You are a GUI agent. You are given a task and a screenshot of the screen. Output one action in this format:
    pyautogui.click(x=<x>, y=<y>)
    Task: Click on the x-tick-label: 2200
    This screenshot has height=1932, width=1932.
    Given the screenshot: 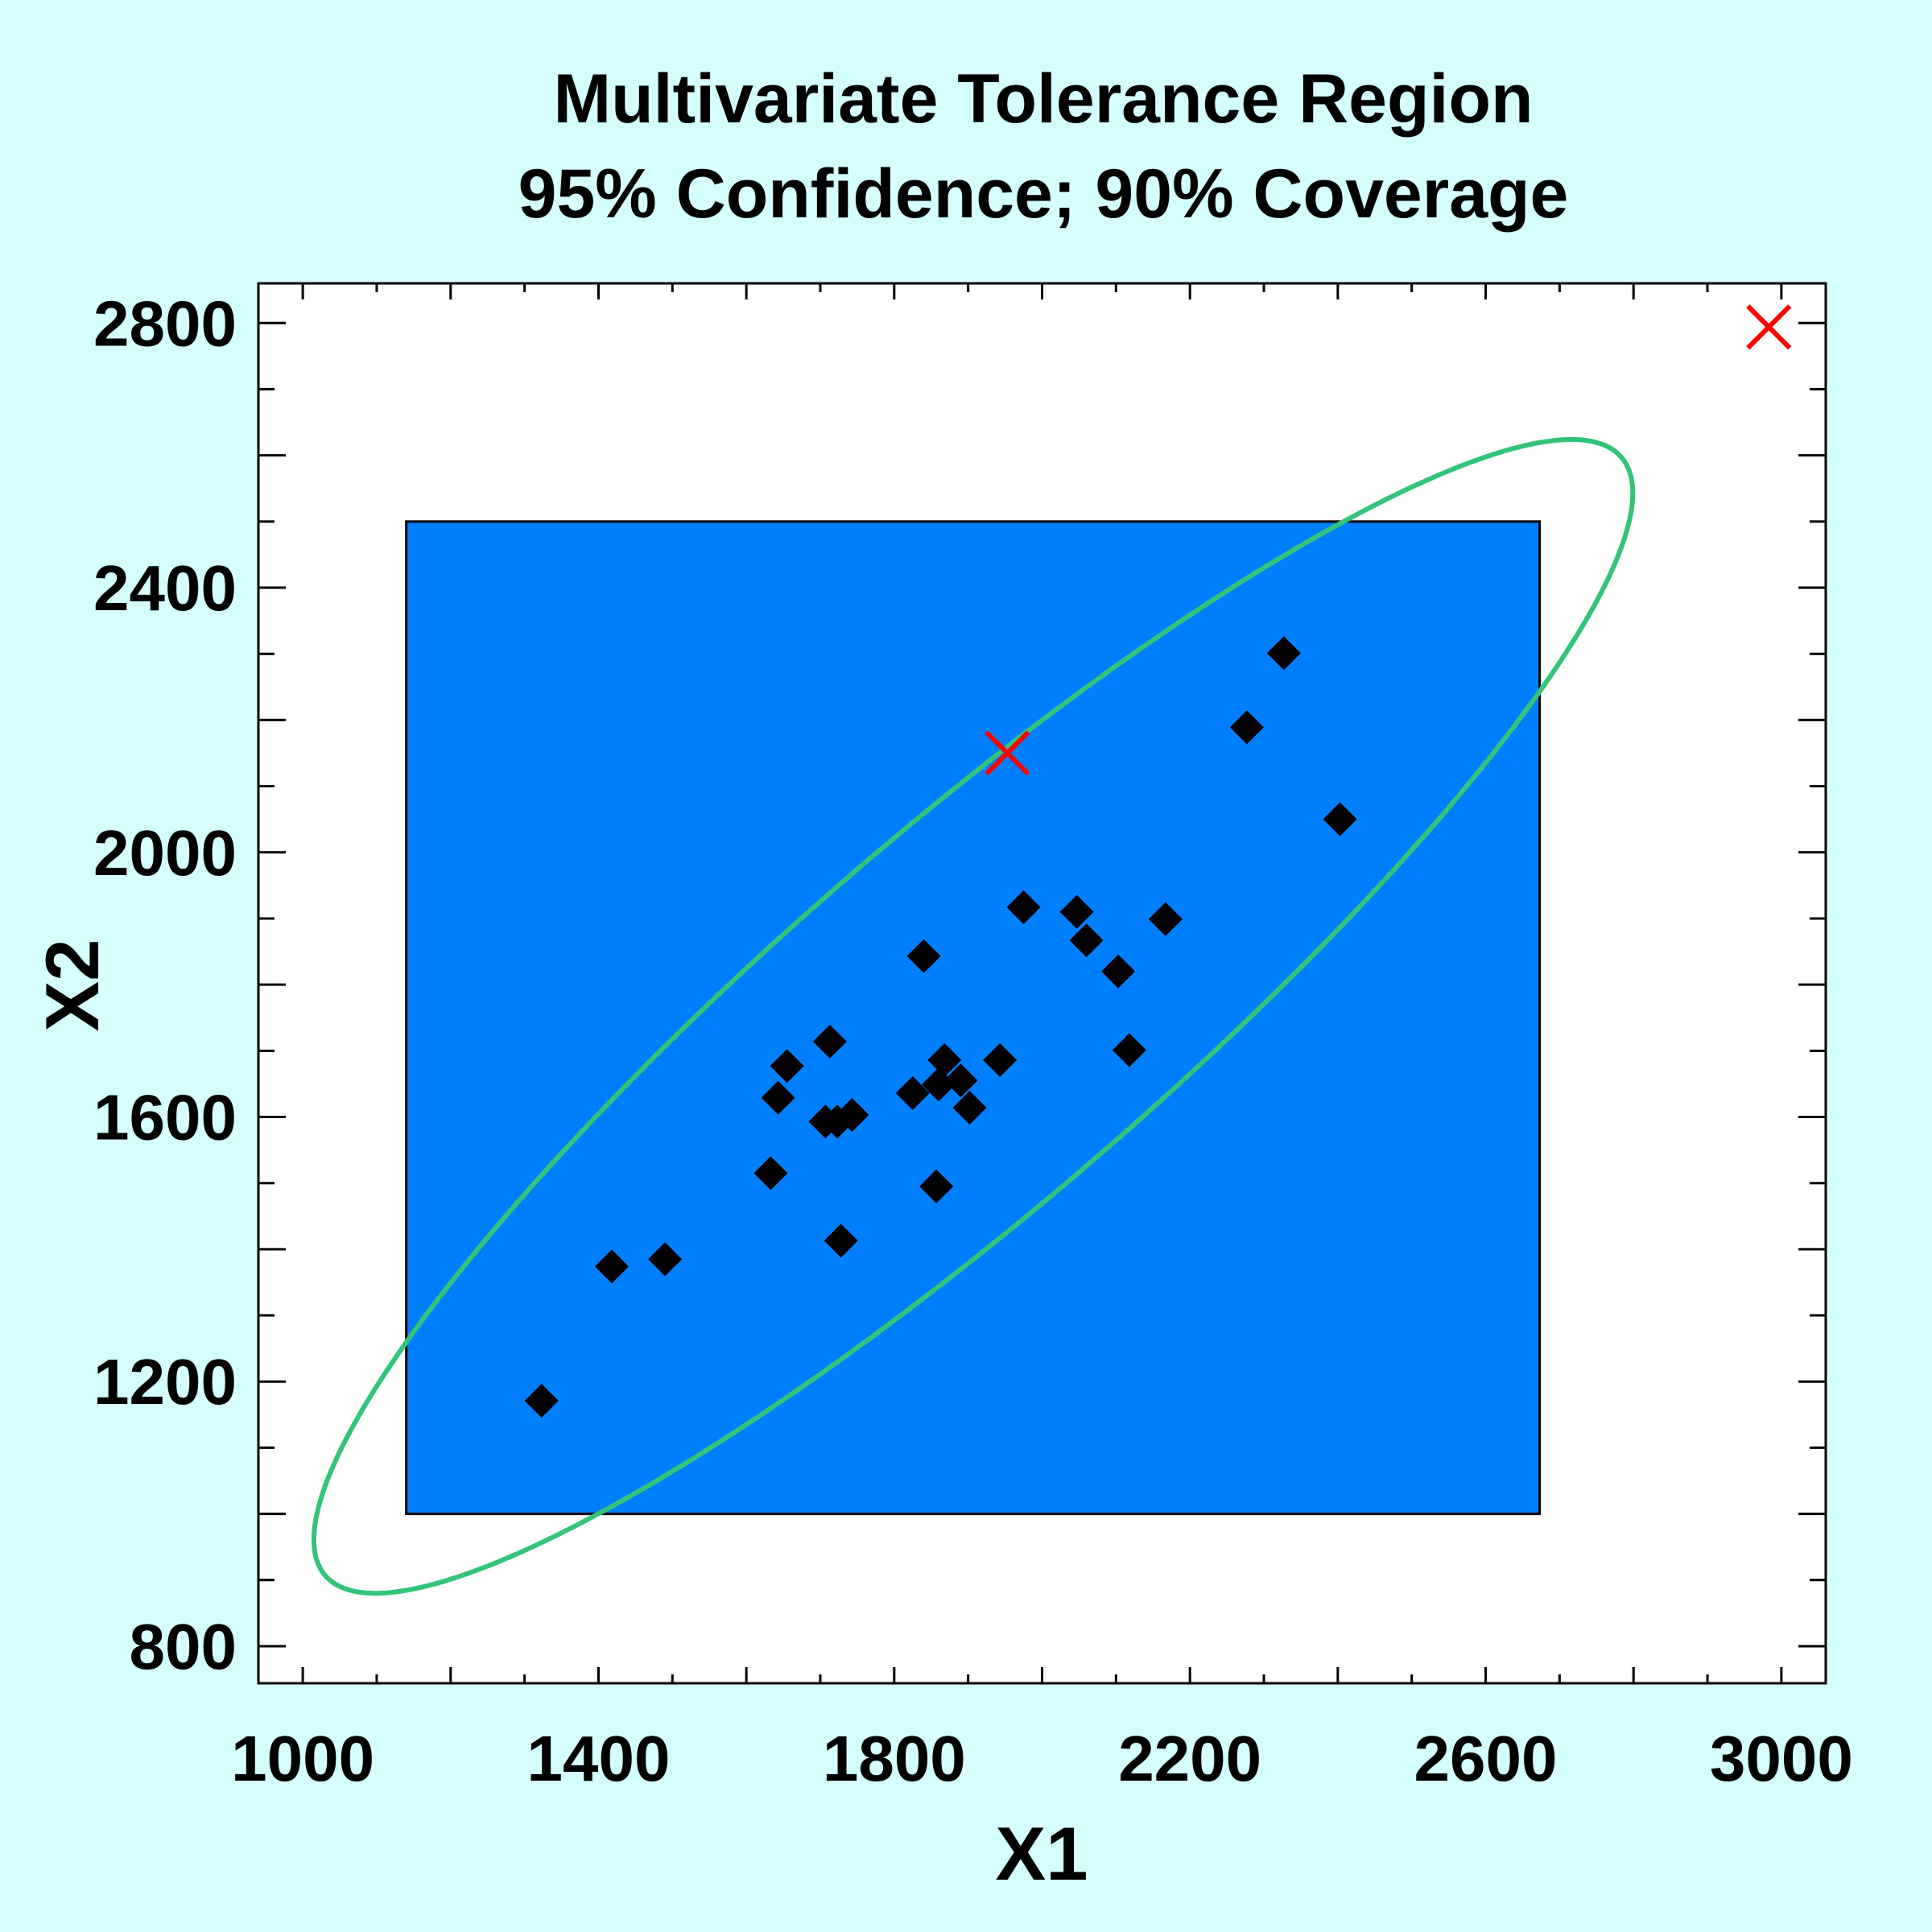 What is the action you would take?
    pyautogui.click(x=1189, y=1758)
    